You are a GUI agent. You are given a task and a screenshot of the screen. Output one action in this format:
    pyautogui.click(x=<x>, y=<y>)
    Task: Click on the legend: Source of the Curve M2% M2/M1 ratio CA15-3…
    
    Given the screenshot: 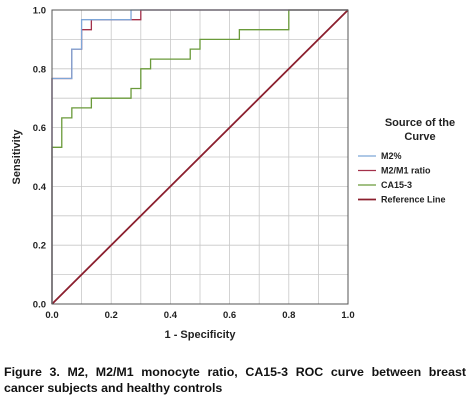 What is the action you would take?
    pyautogui.click(x=406, y=161)
    